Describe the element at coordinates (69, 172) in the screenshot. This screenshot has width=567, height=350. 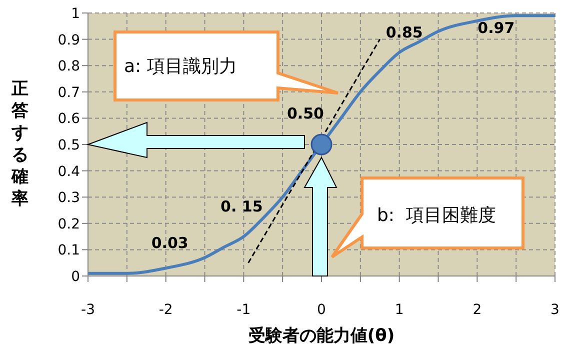
I see `y-tick-label: 0.4` at that location.